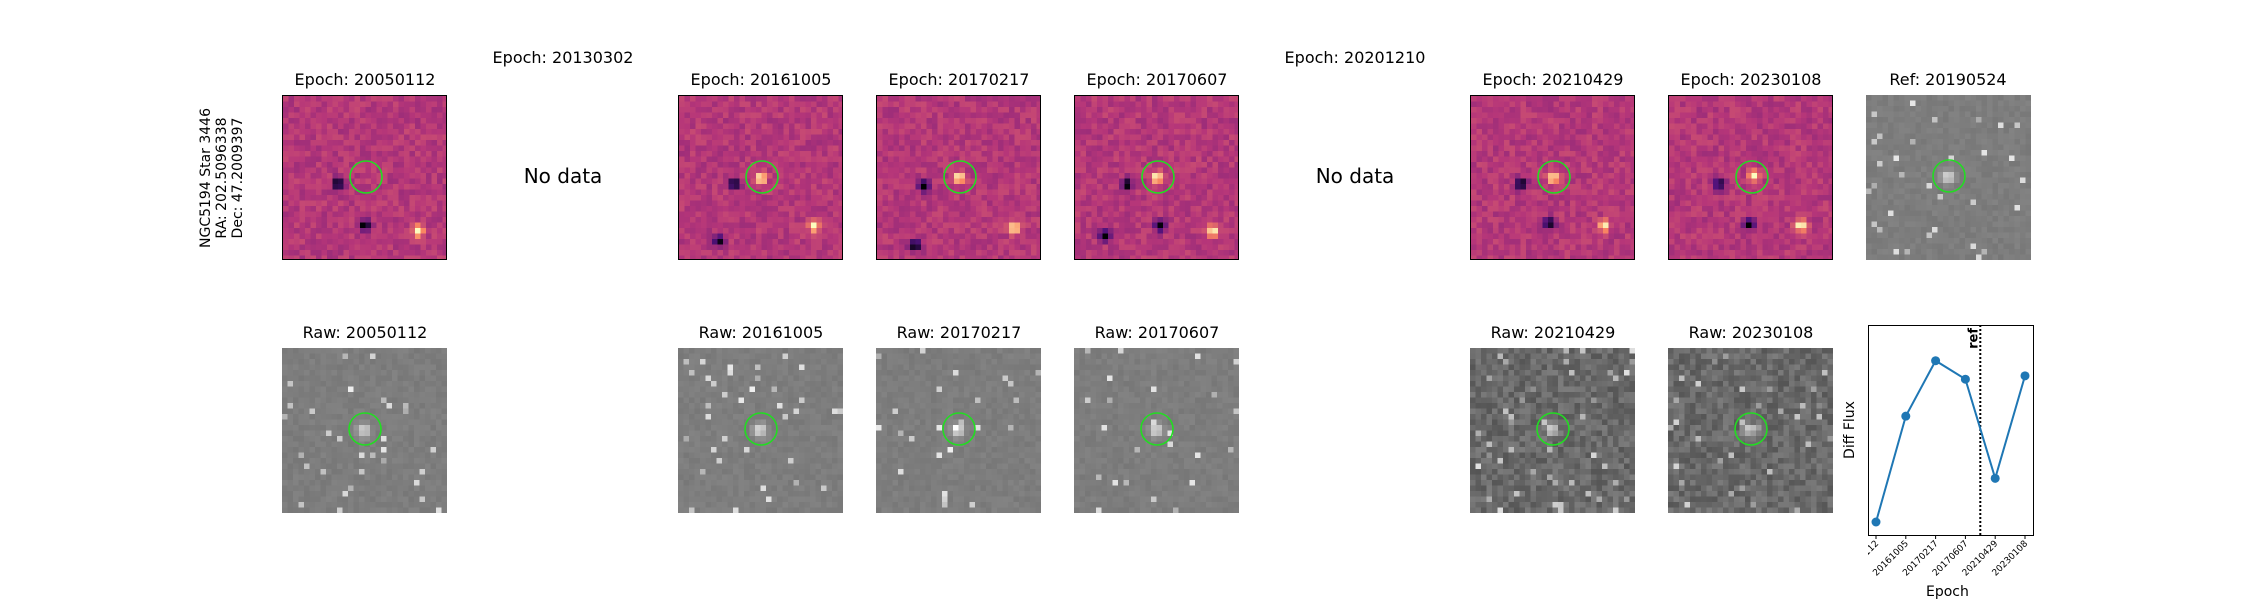 The width and height of the screenshot is (2250, 605). I want to click on title-epoch-4: Epoch: 20170217, so click(959, 79).